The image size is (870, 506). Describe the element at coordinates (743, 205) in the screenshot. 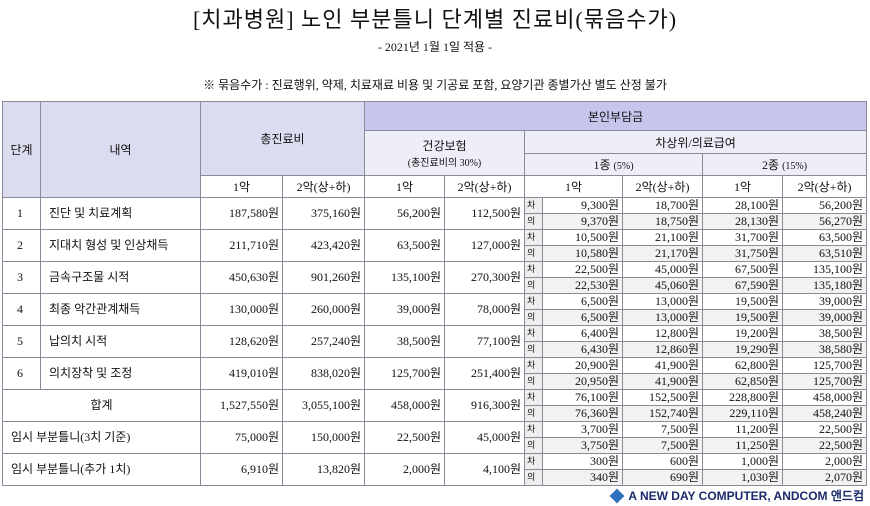

I see `amount-cell: 28,100원` at that location.